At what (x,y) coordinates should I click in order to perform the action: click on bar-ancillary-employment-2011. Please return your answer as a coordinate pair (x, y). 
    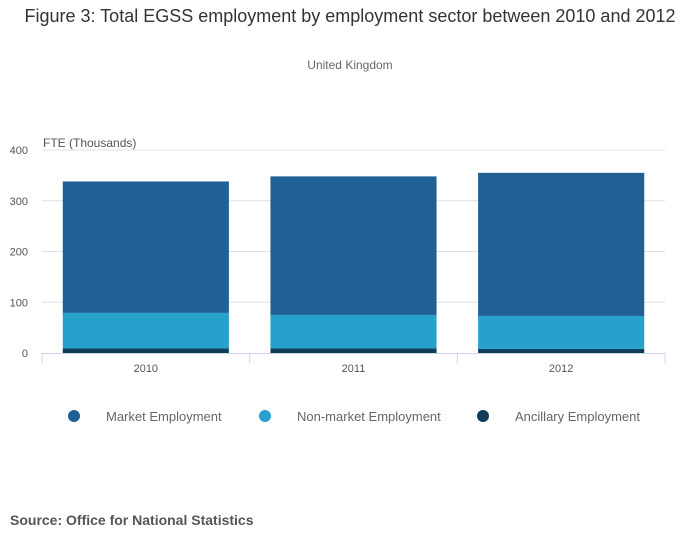
    Looking at the image, I should click on (353, 350).